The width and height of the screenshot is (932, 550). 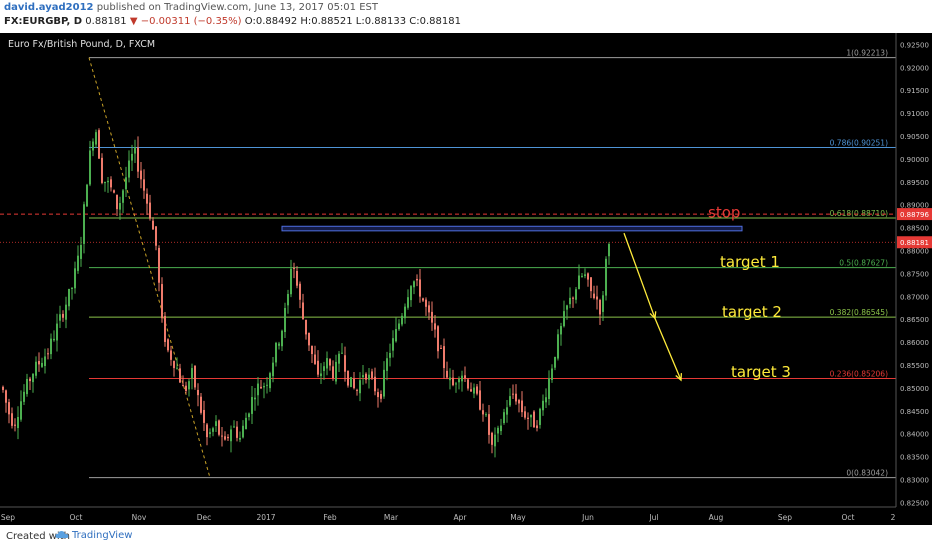 I want to click on fib-level-label: 0(0.83042), so click(x=867, y=473).